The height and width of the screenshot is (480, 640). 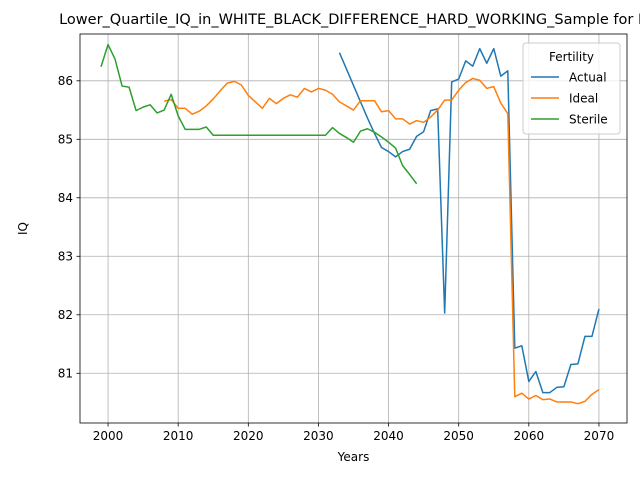 What do you see at coordinates (65, 374) in the screenshot?
I see `y-tick-label: 81` at bounding box center [65, 374].